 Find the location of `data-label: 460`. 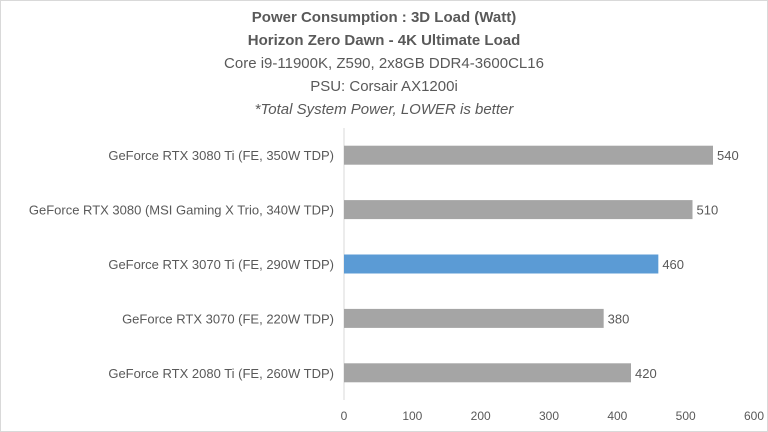

data-label: 460 is located at coordinates (673, 264).